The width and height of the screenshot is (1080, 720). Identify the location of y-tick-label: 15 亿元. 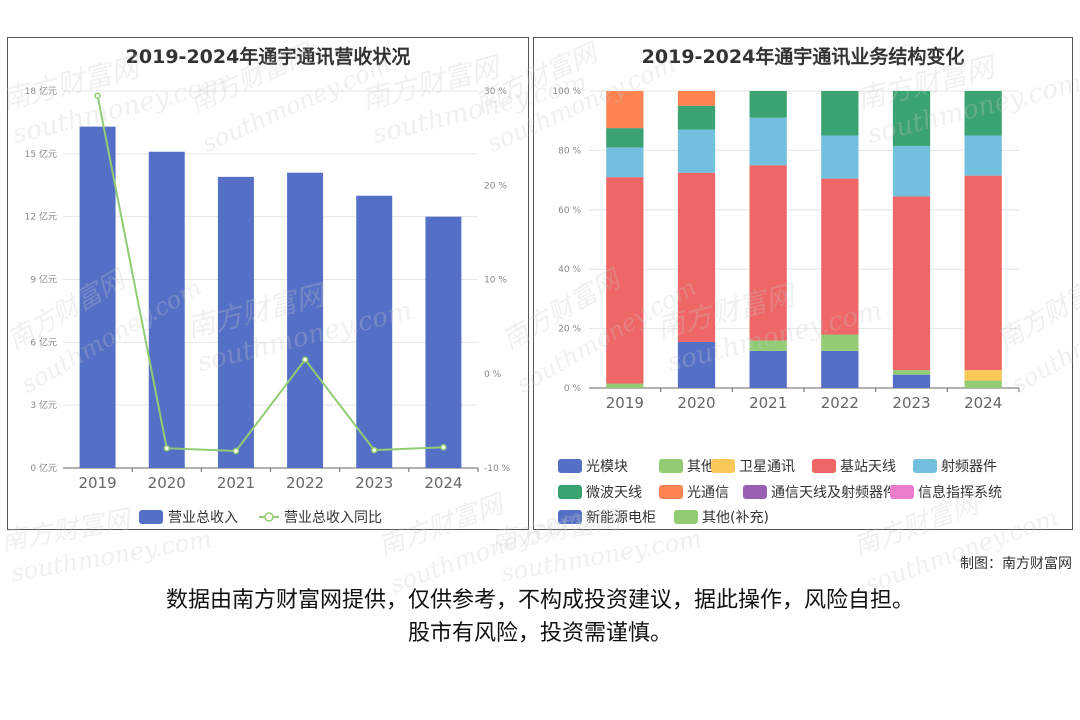
(41, 154).